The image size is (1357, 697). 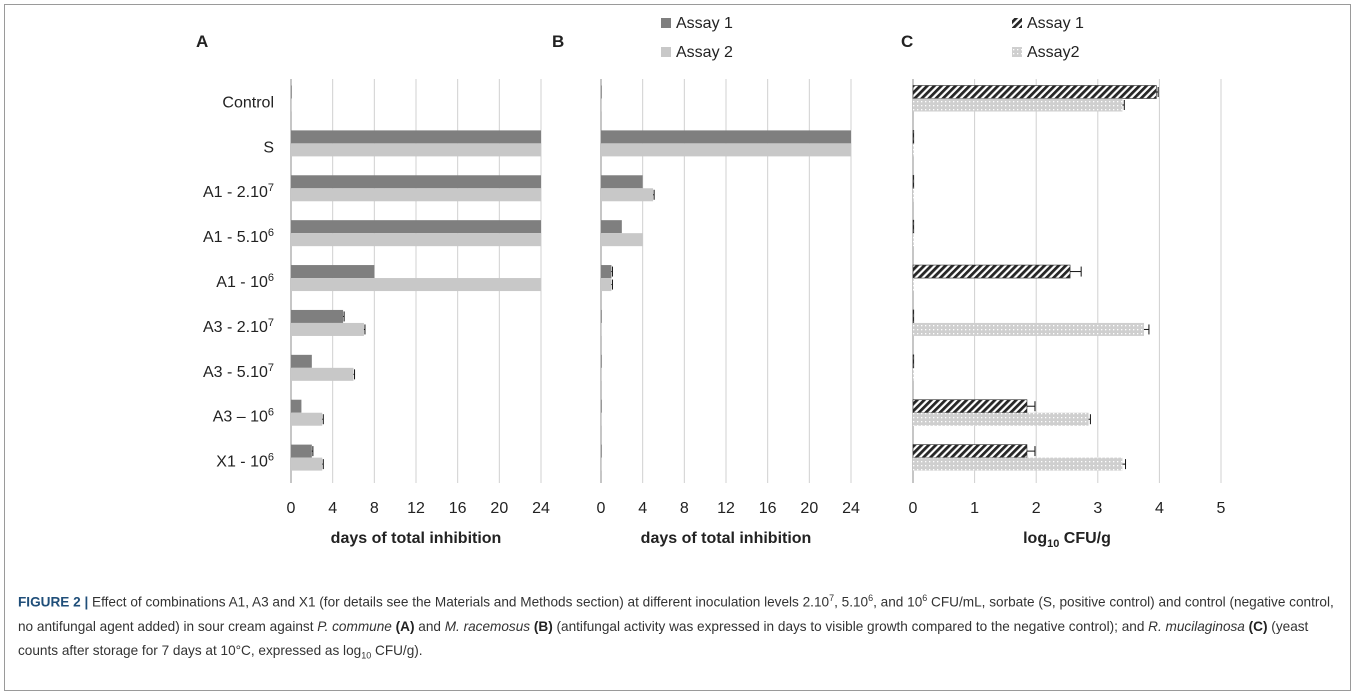 I want to click on x-tick-label: 1, so click(x=974, y=508).